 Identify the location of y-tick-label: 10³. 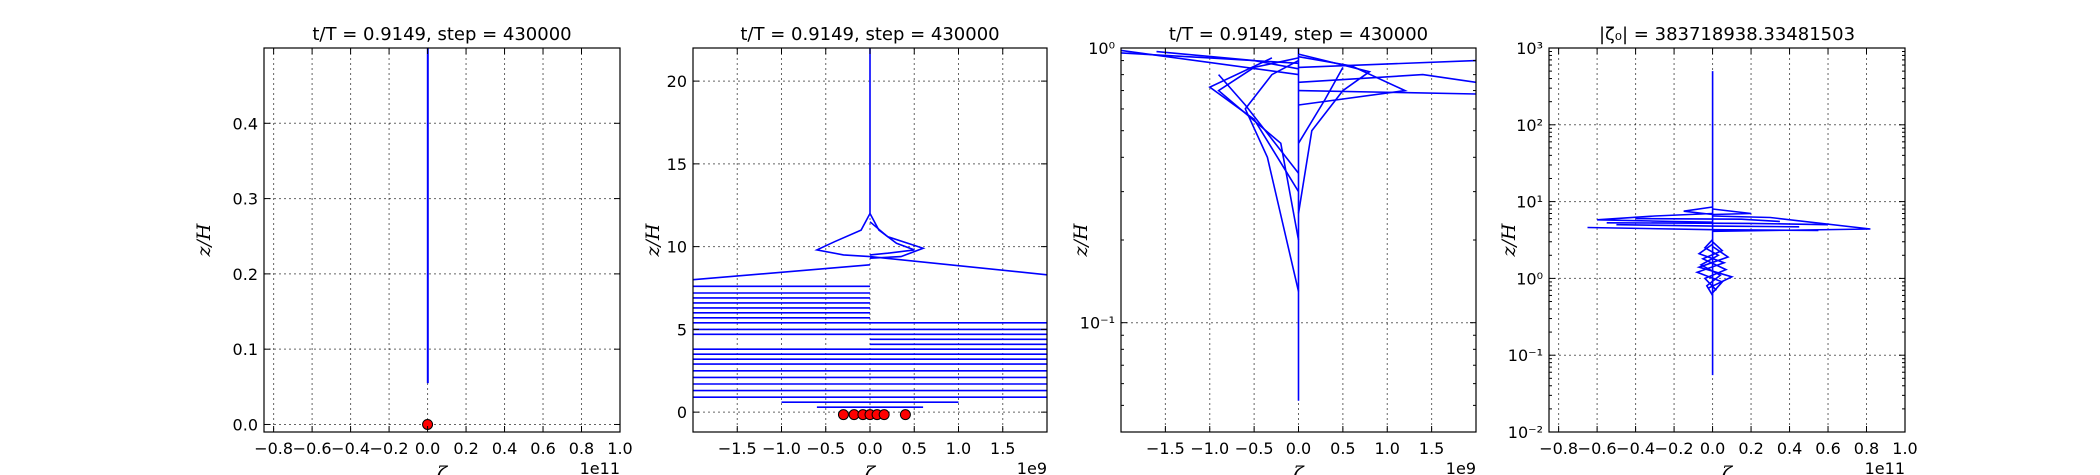
(1529, 48).